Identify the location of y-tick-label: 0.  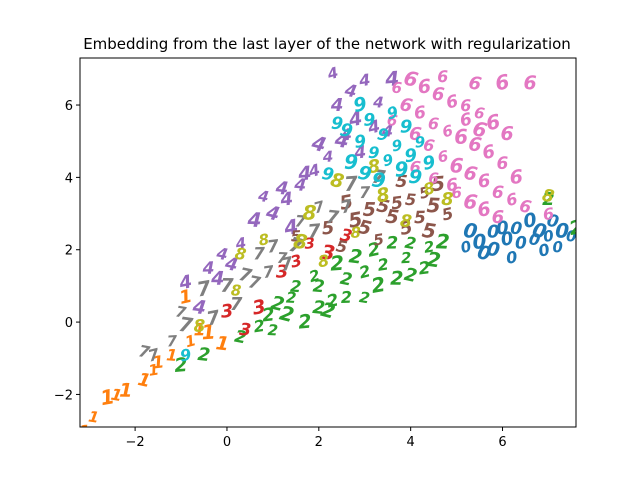
(69, 323).